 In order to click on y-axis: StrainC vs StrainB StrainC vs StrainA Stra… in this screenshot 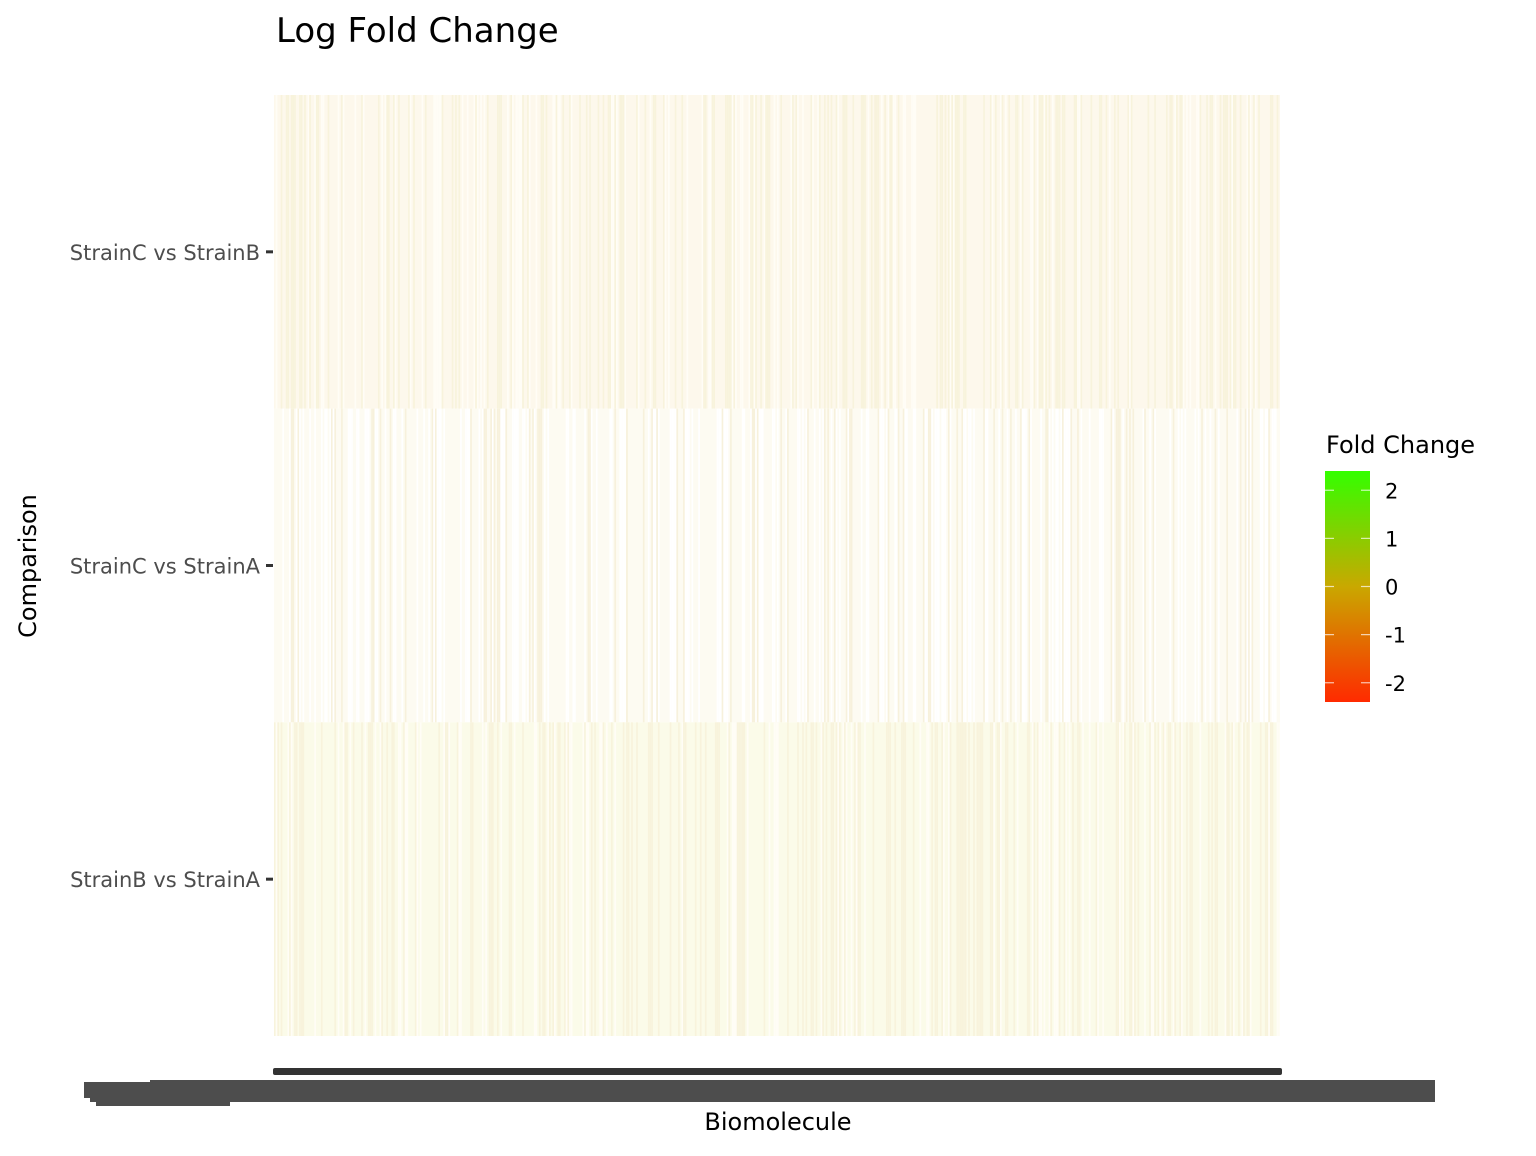, I will do `click(171, 566)`.